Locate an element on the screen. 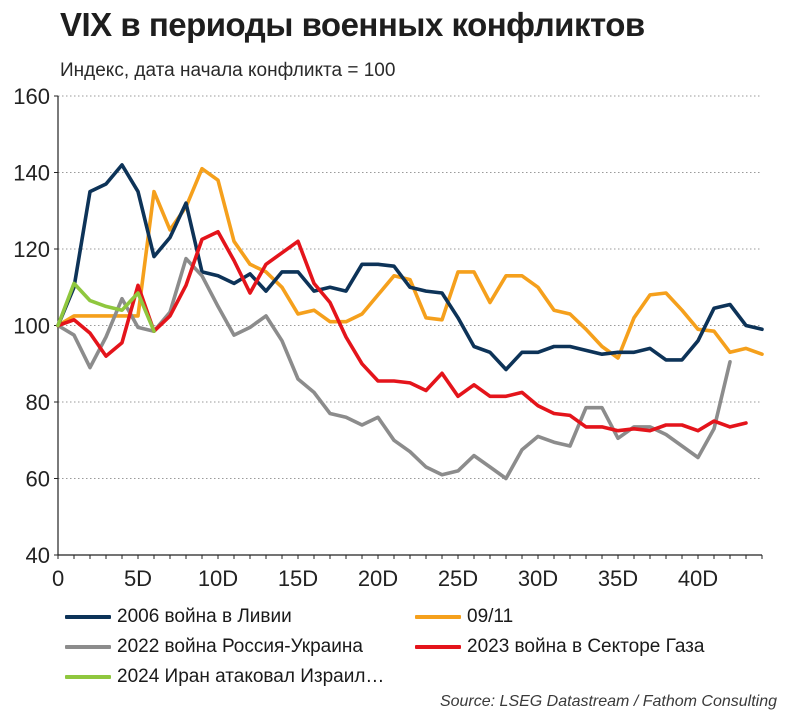  legend-label: 2006 война в Ливии is located at coordinates (204, 616).